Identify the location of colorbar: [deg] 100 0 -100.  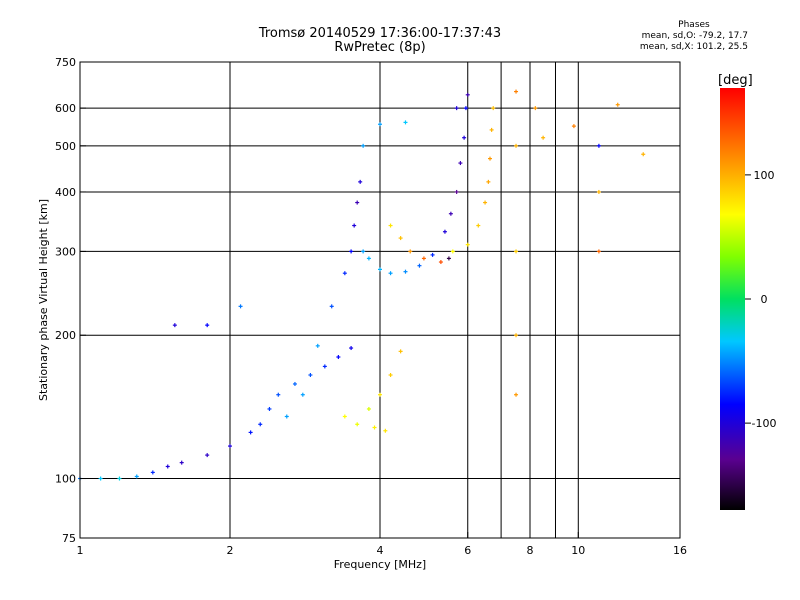
(747, 291).